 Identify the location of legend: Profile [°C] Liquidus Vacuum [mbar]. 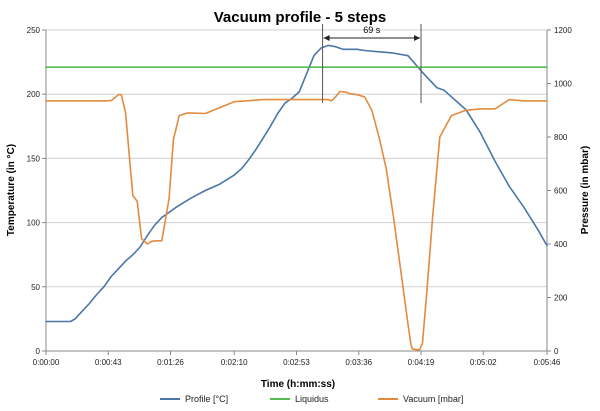
(311, 399).